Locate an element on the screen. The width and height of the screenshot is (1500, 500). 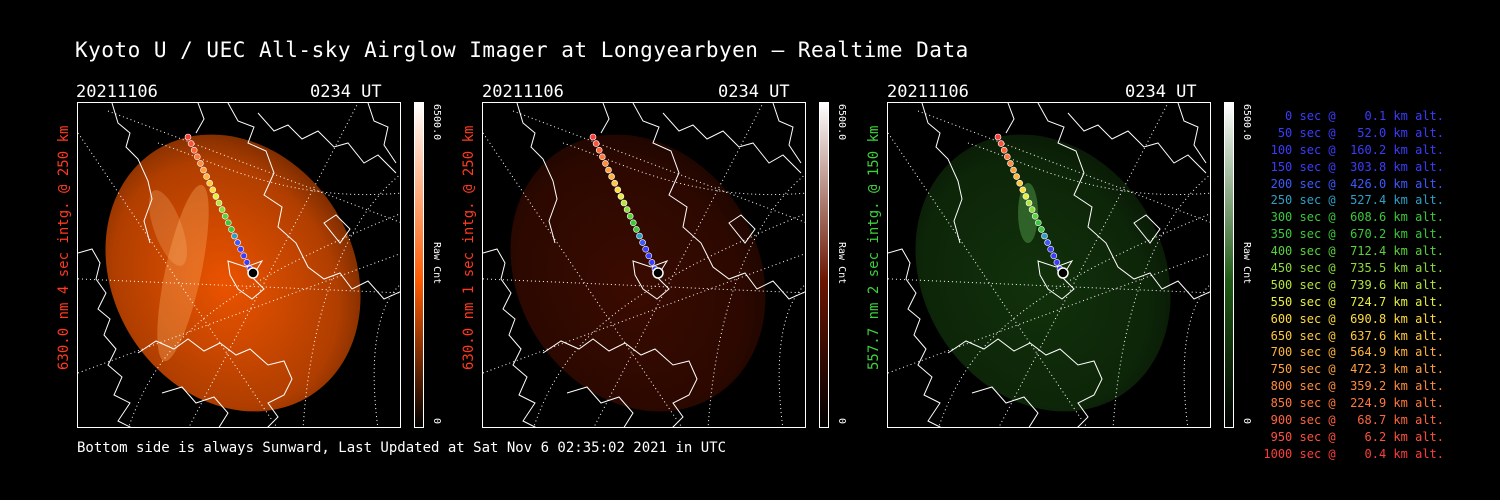
panel-3-date: 20211106 is located at coordinates (928, 92).